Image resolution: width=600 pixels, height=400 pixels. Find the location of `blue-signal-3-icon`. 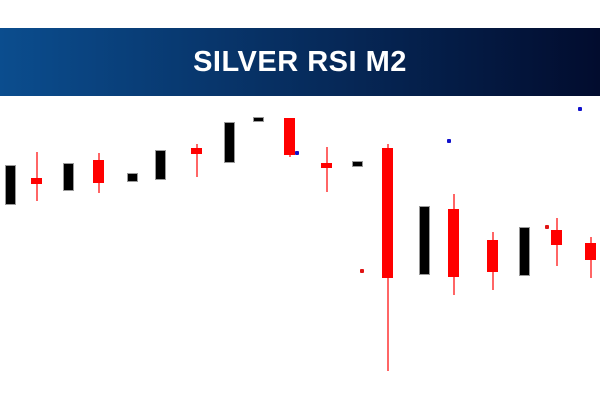

blue-signal-3-icon is located at coordinates (580, 109).